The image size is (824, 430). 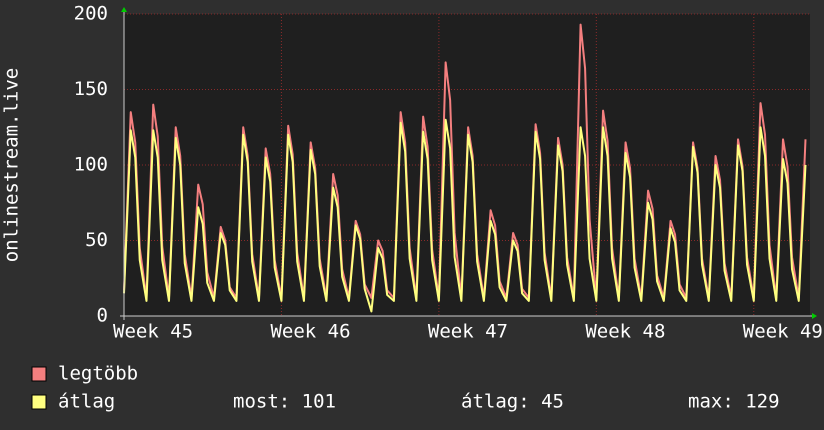 I want to click on x-tick-label: Week 47, so click(x=468, y=332).